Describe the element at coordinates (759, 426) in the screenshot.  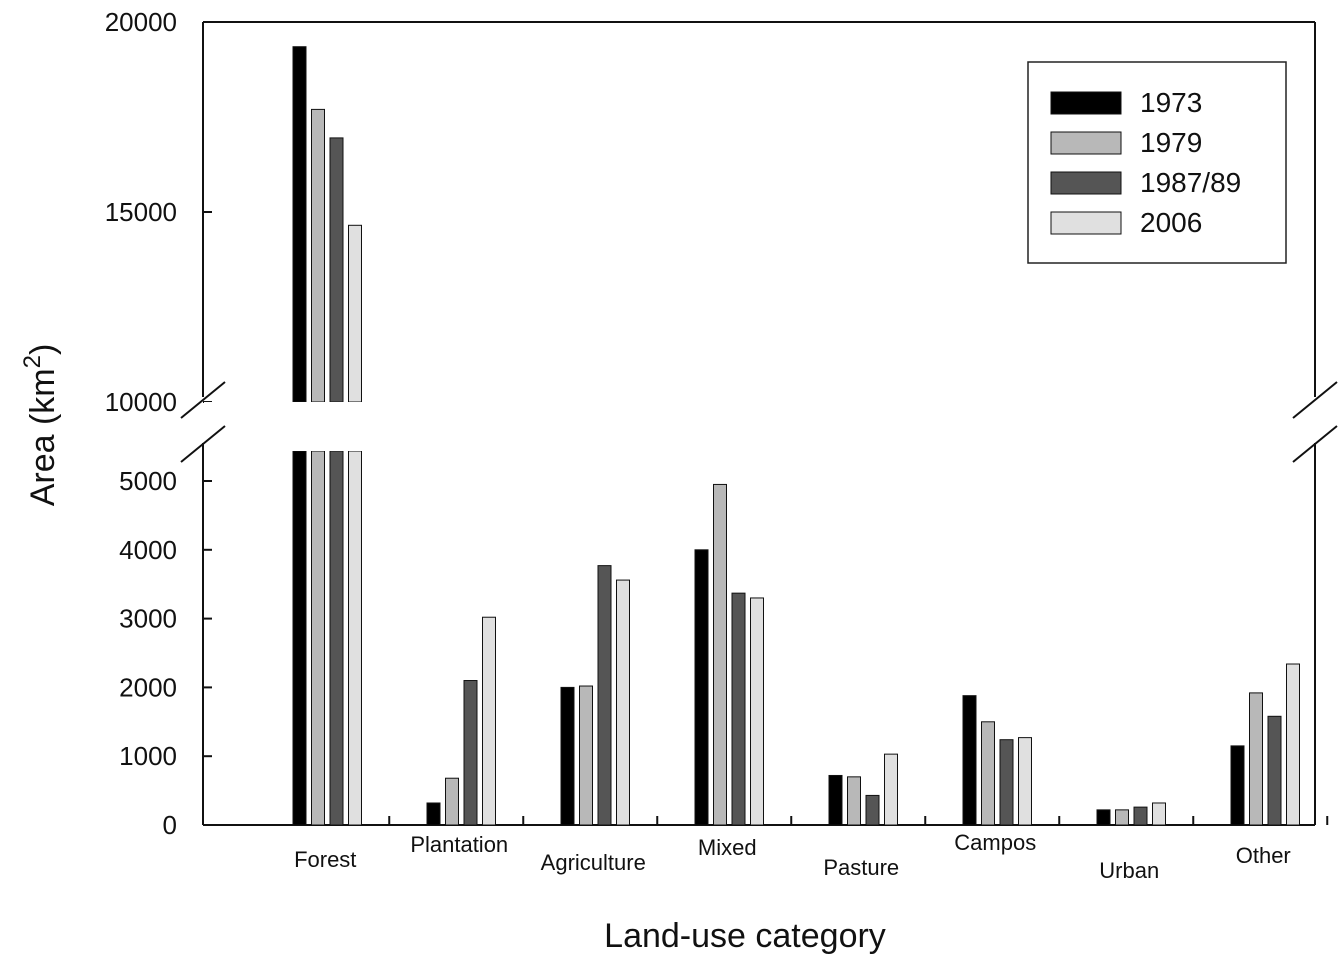
I see `break-gap` at that location.